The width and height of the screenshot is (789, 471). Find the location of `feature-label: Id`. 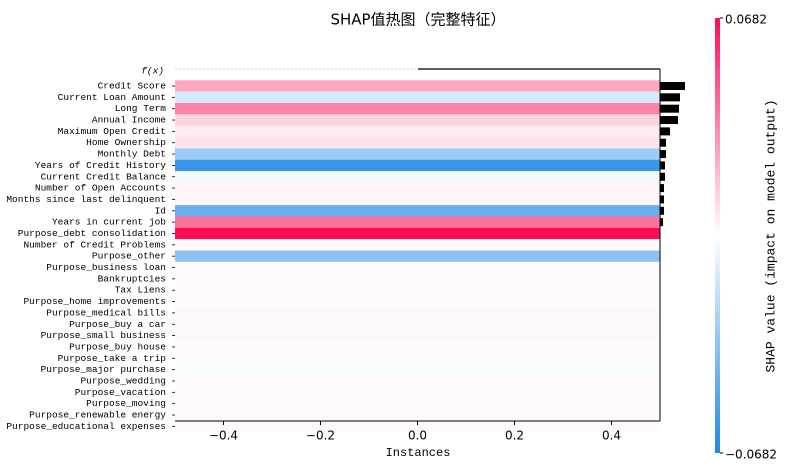

feature-label: Id is located at coordinates (160, 210).